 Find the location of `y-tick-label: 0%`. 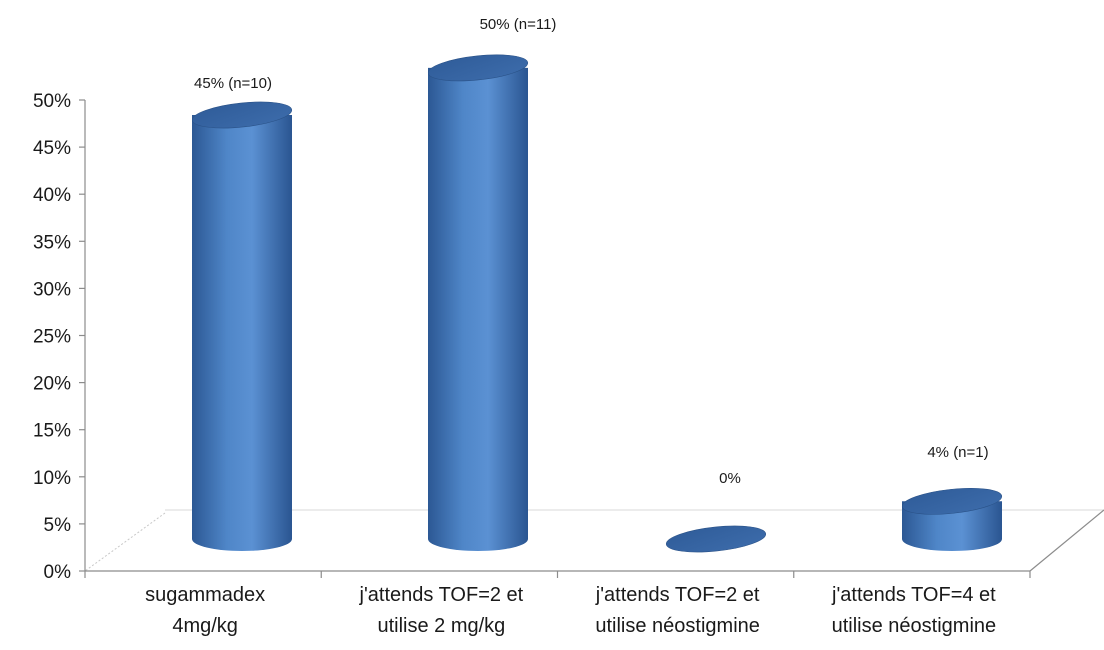

y-tick-label: 0% is located at coordinates (58, 572).